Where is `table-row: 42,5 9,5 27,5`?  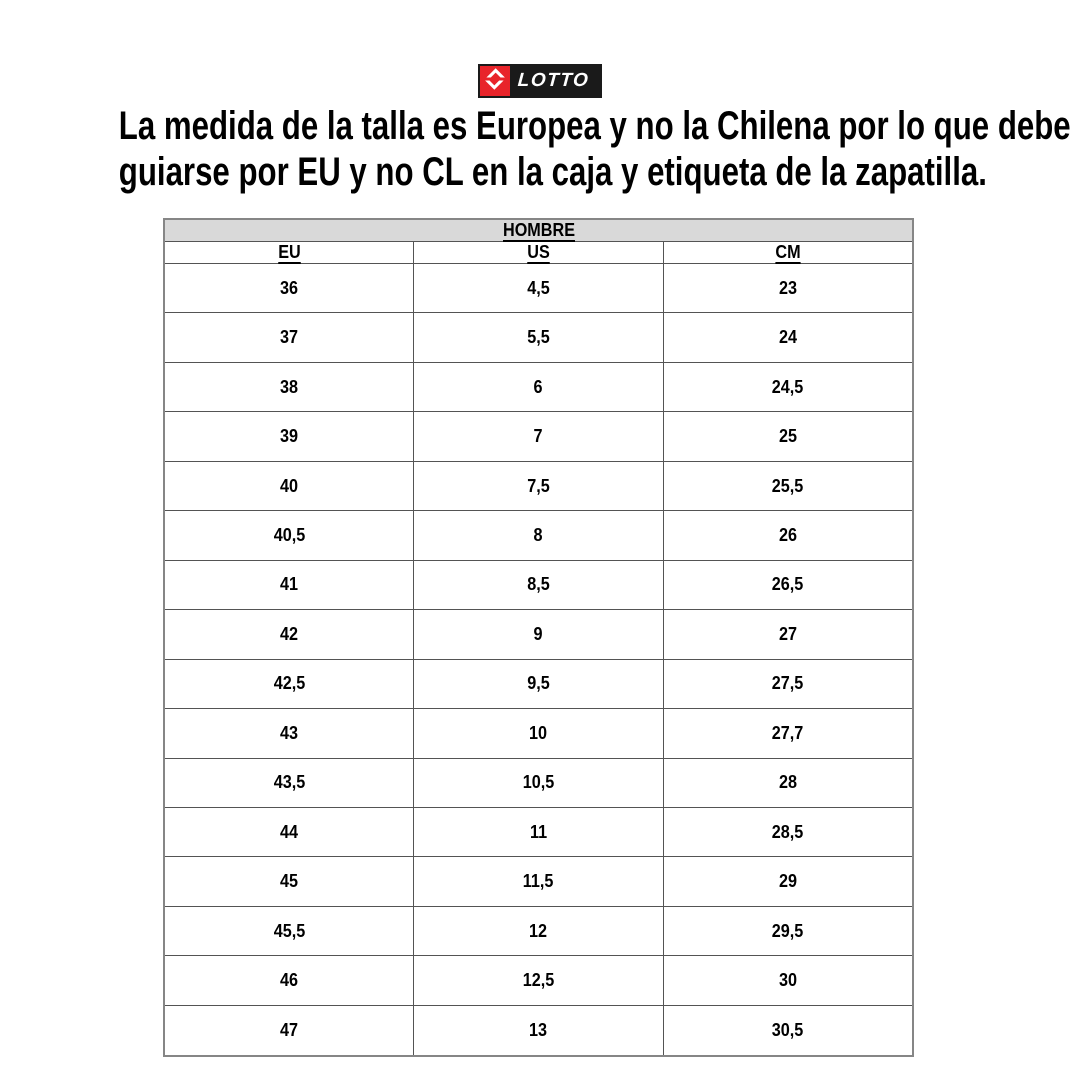 table-row: 42,5 9,5 27,5 is located at coordinates (538, 684).